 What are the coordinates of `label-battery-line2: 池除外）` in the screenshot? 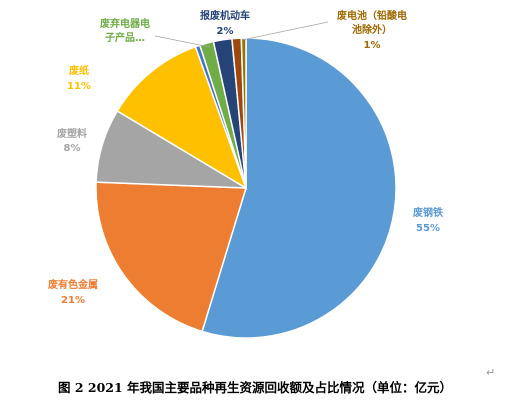 It's located at (372, 29).